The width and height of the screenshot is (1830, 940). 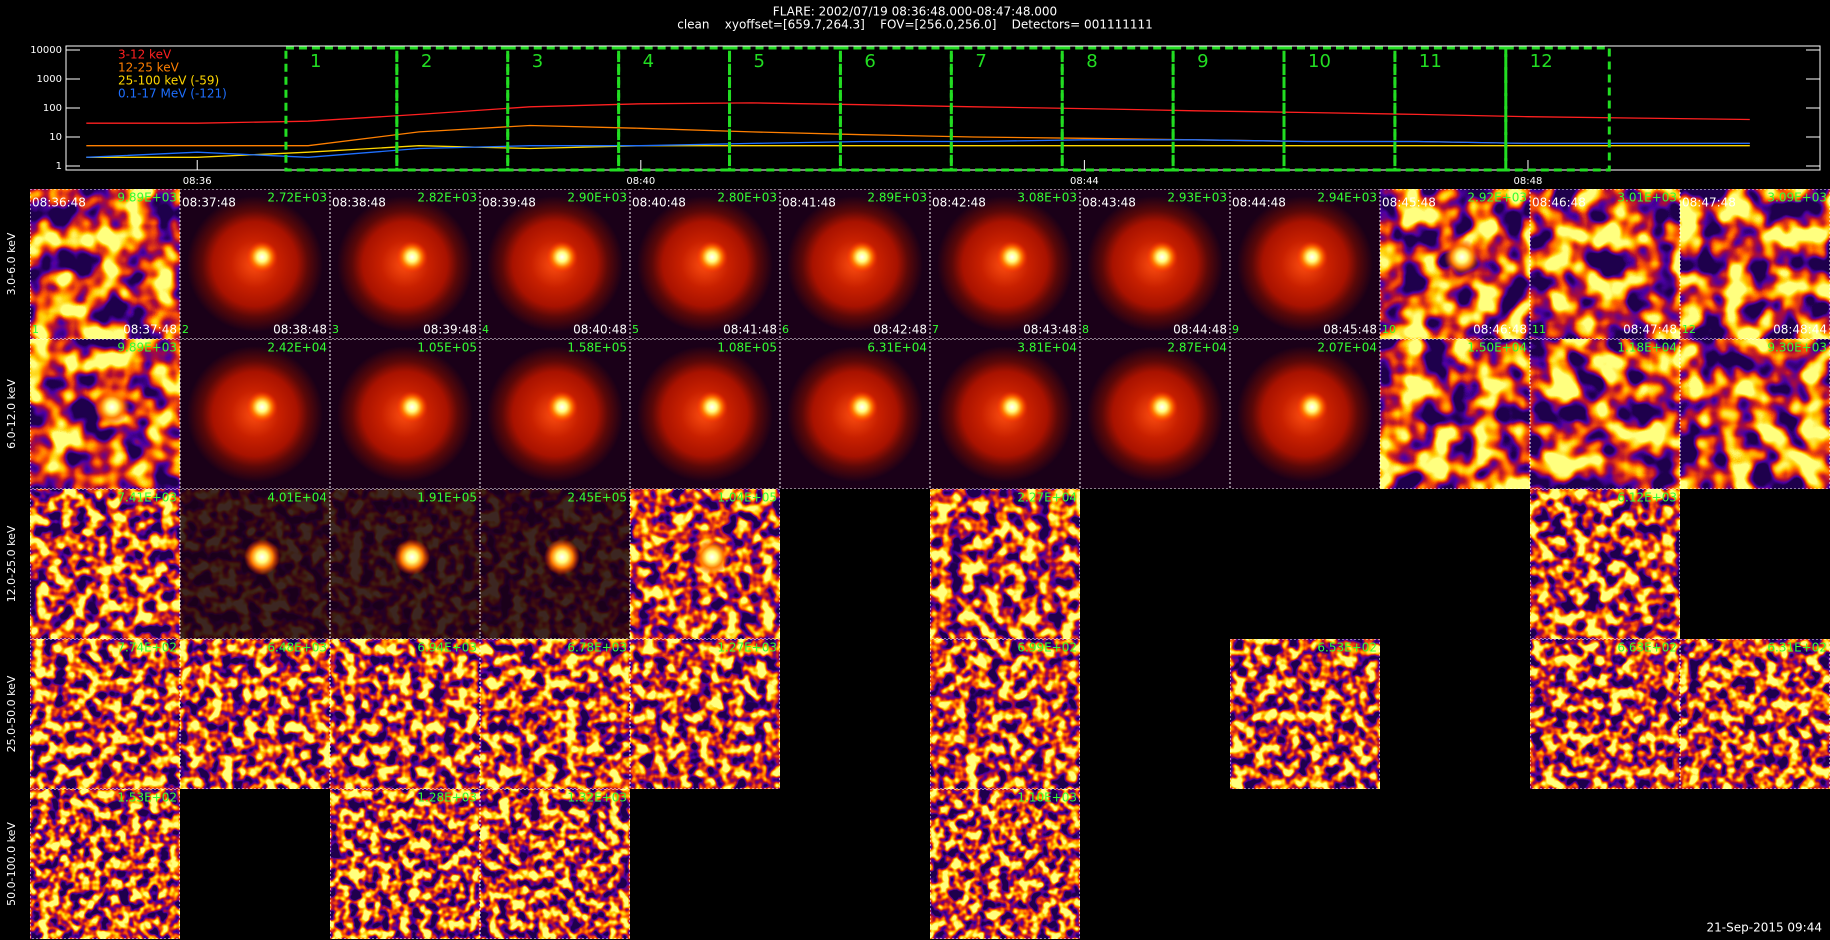 What do you see at coordinates (1109, 203) in the screenshot?
I see `start-time: 08:43:48` at bounding box center [1109, 203].